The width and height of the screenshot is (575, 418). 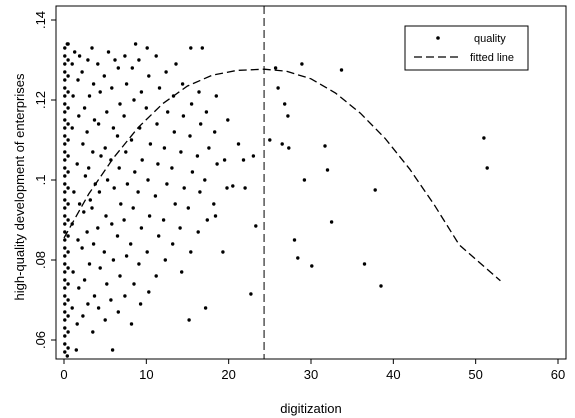 I want to click on y-axis-label: high-quality development of enterprises, so click(x=19, y=186).